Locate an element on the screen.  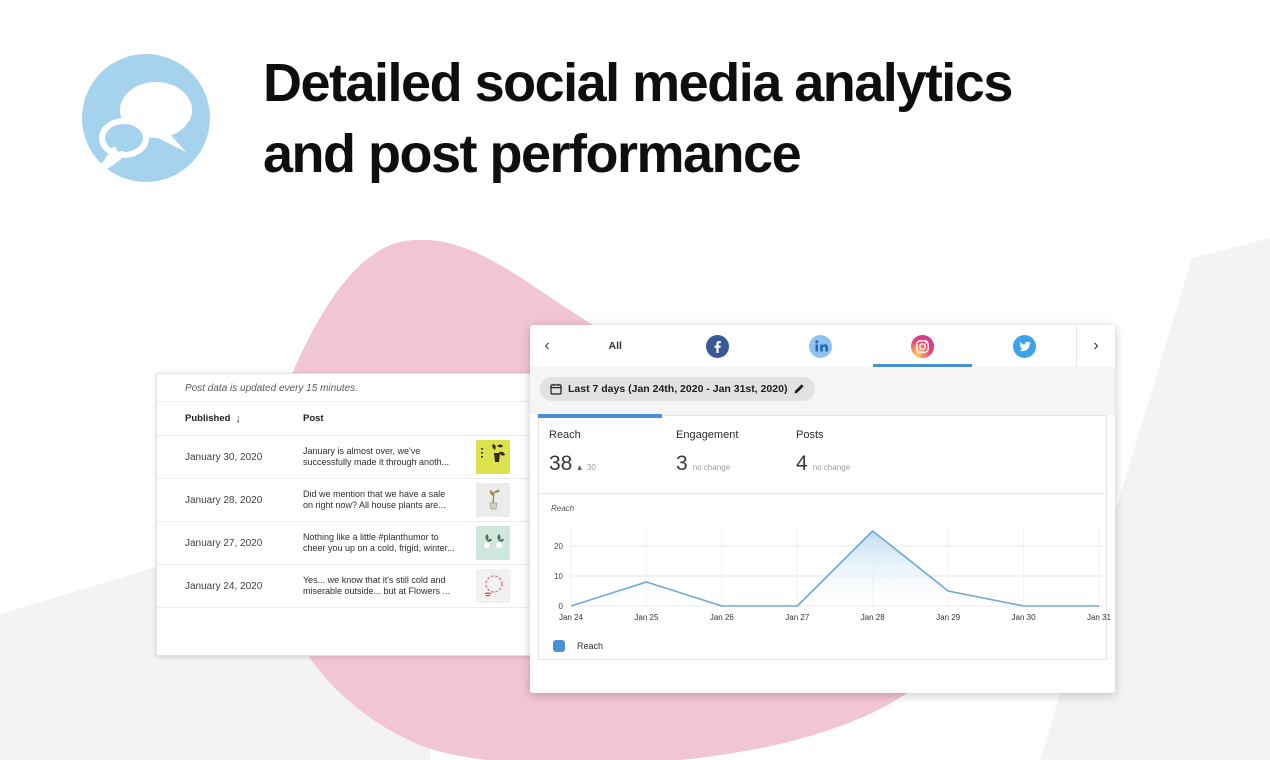
chart-title: Reach is located at coordinates (563, 508).